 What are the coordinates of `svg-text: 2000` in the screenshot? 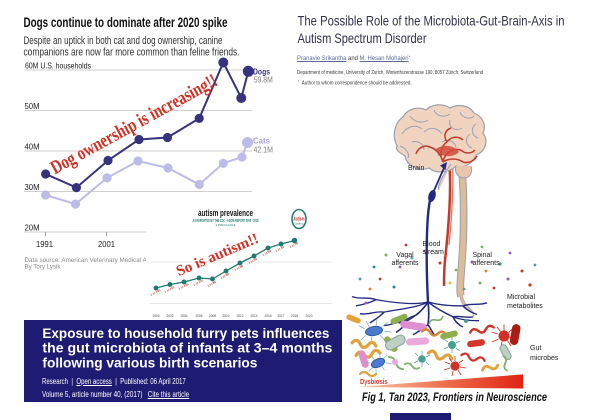 It's located at (155, 316).